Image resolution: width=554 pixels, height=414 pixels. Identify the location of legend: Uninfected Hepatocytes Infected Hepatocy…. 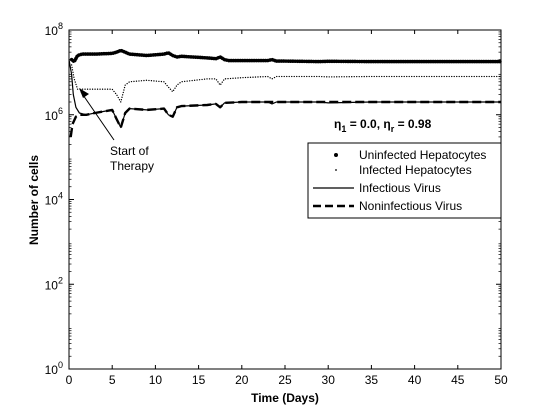
(404, 180).